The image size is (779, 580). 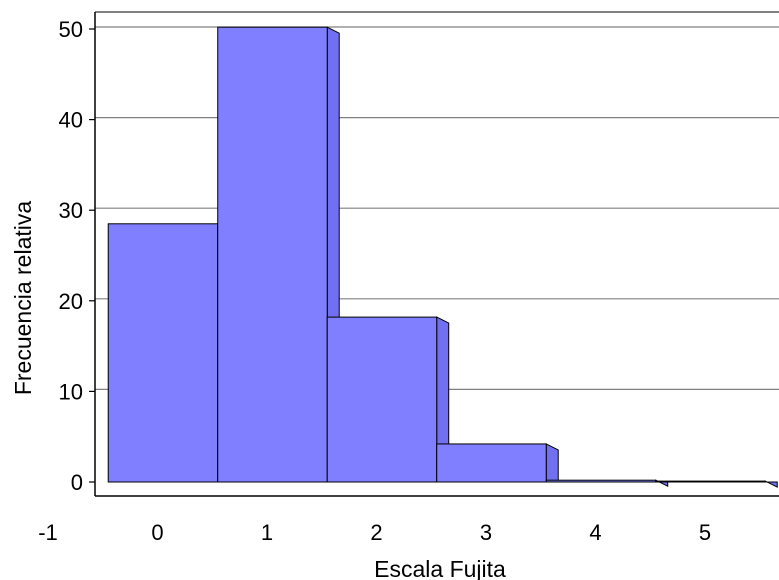 What do you see at coordinates (157, 532) in the screenshot?
I see `x-tick-label-1: 0` at bounding box center [157, 532].